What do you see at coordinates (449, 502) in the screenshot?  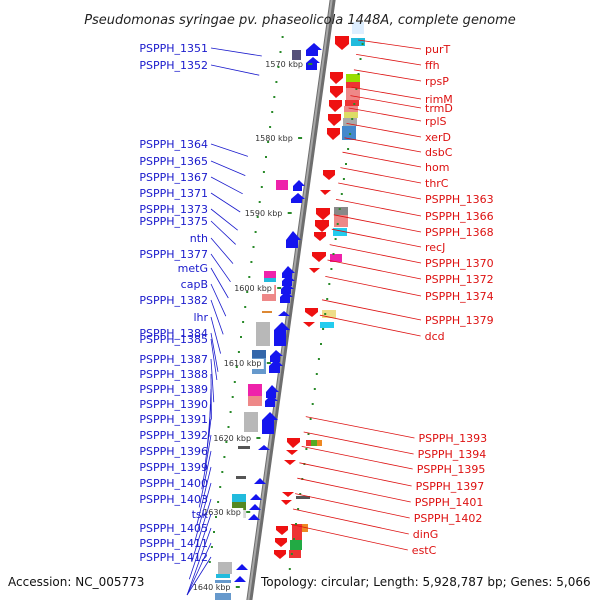 I see `gene-label: PSPPH_1401` at bounding box center [449, 502].